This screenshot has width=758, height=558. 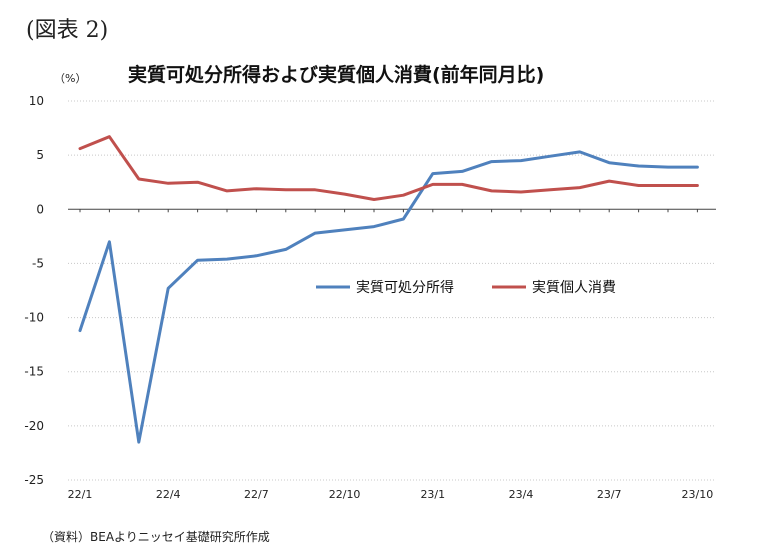 What do you see at coordinates (38, 263) in the screenshot?
I see `y-tick-label: -5` at bounding box center [38, 263].